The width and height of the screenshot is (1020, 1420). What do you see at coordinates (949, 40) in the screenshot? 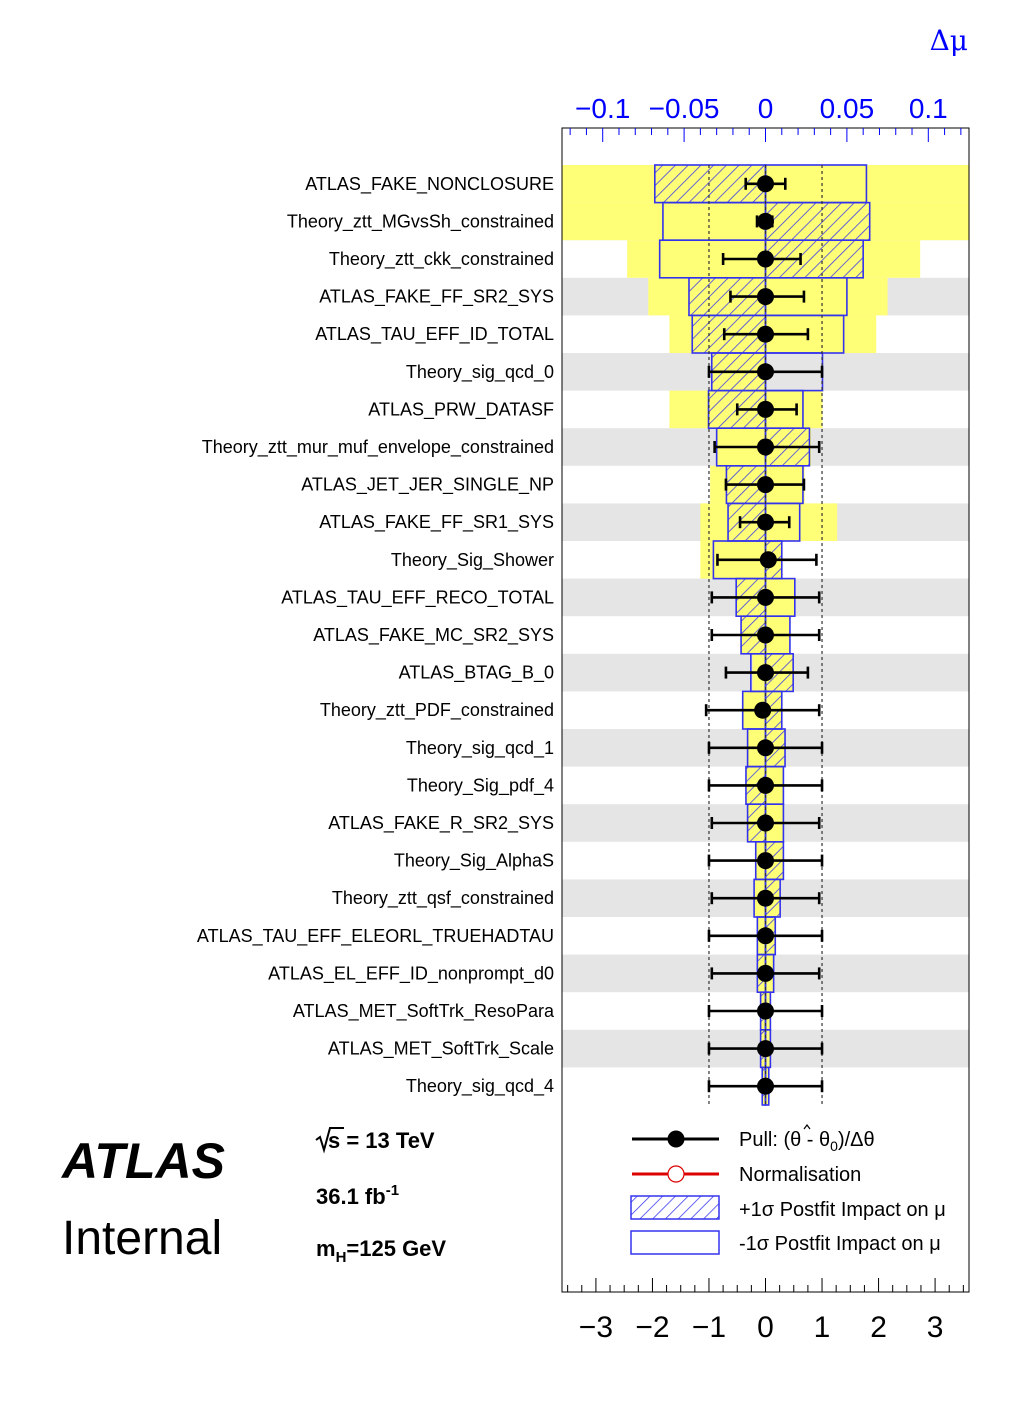
I see `top-axis-title: Δμ` at bounding box center [949, 40].